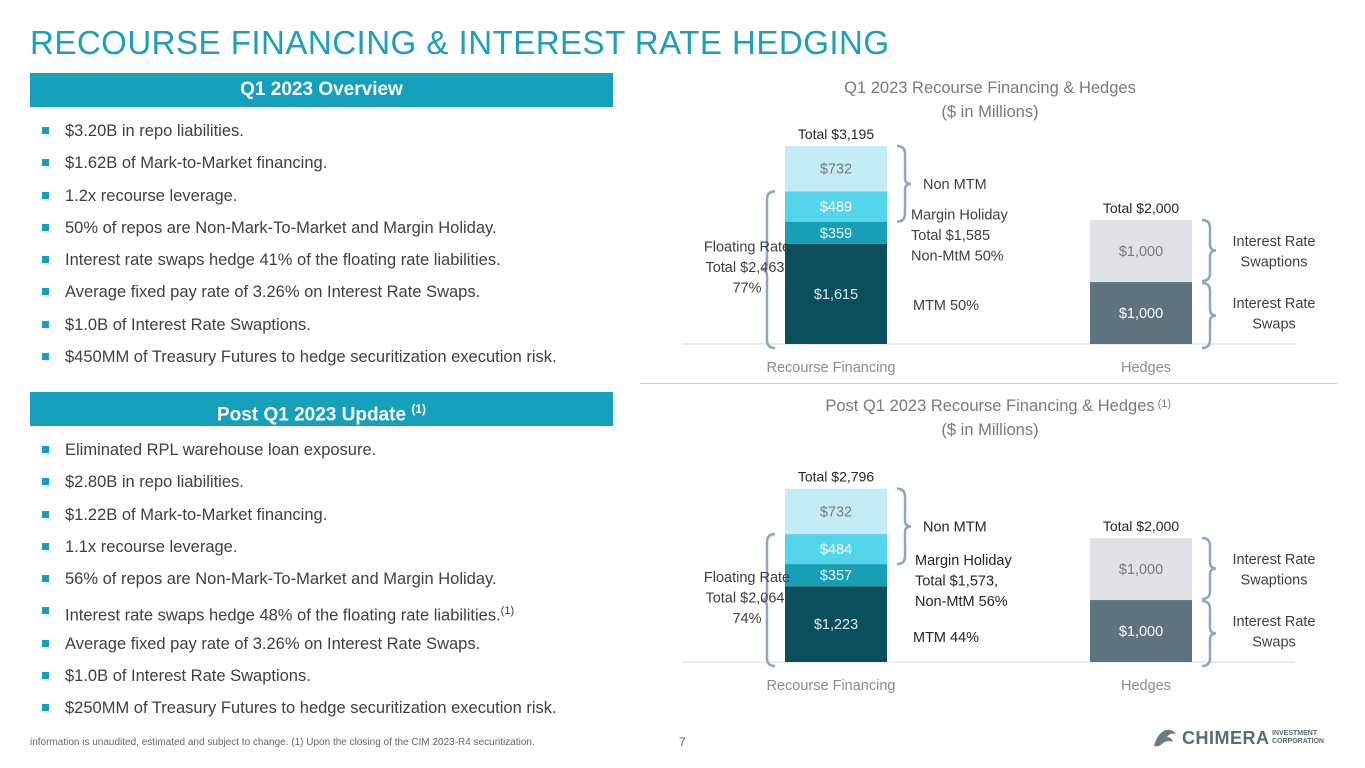 The image size is (1365, 768). What do you see at coordinates (957, 257) in the screenshot?
I see `margin-holiday-annotation: Non-MtM 50%` at bounding box center [957, 257].